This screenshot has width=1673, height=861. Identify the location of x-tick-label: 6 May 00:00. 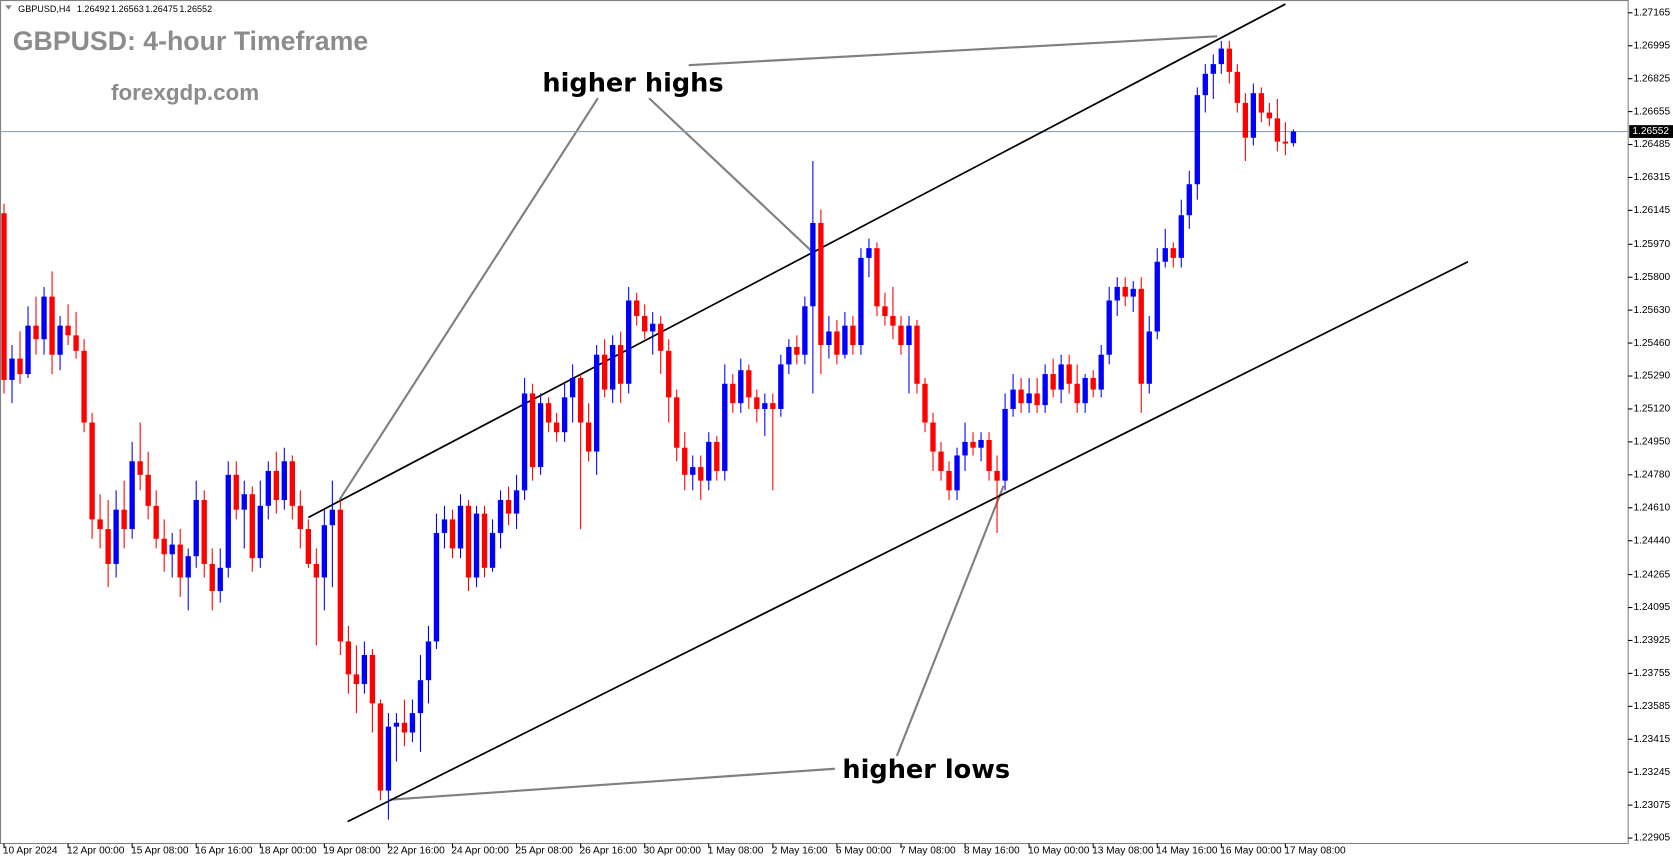
(864, 851).